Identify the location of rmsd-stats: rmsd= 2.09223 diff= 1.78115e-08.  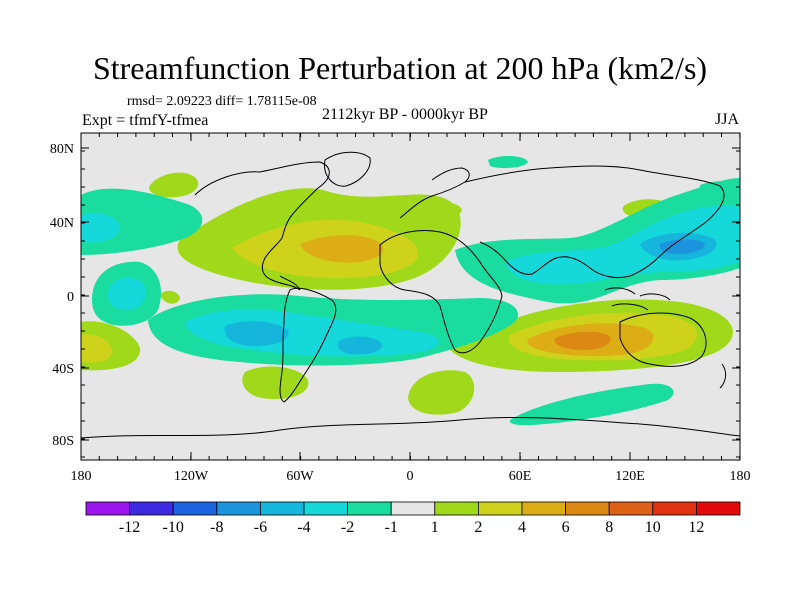
(222, 101).